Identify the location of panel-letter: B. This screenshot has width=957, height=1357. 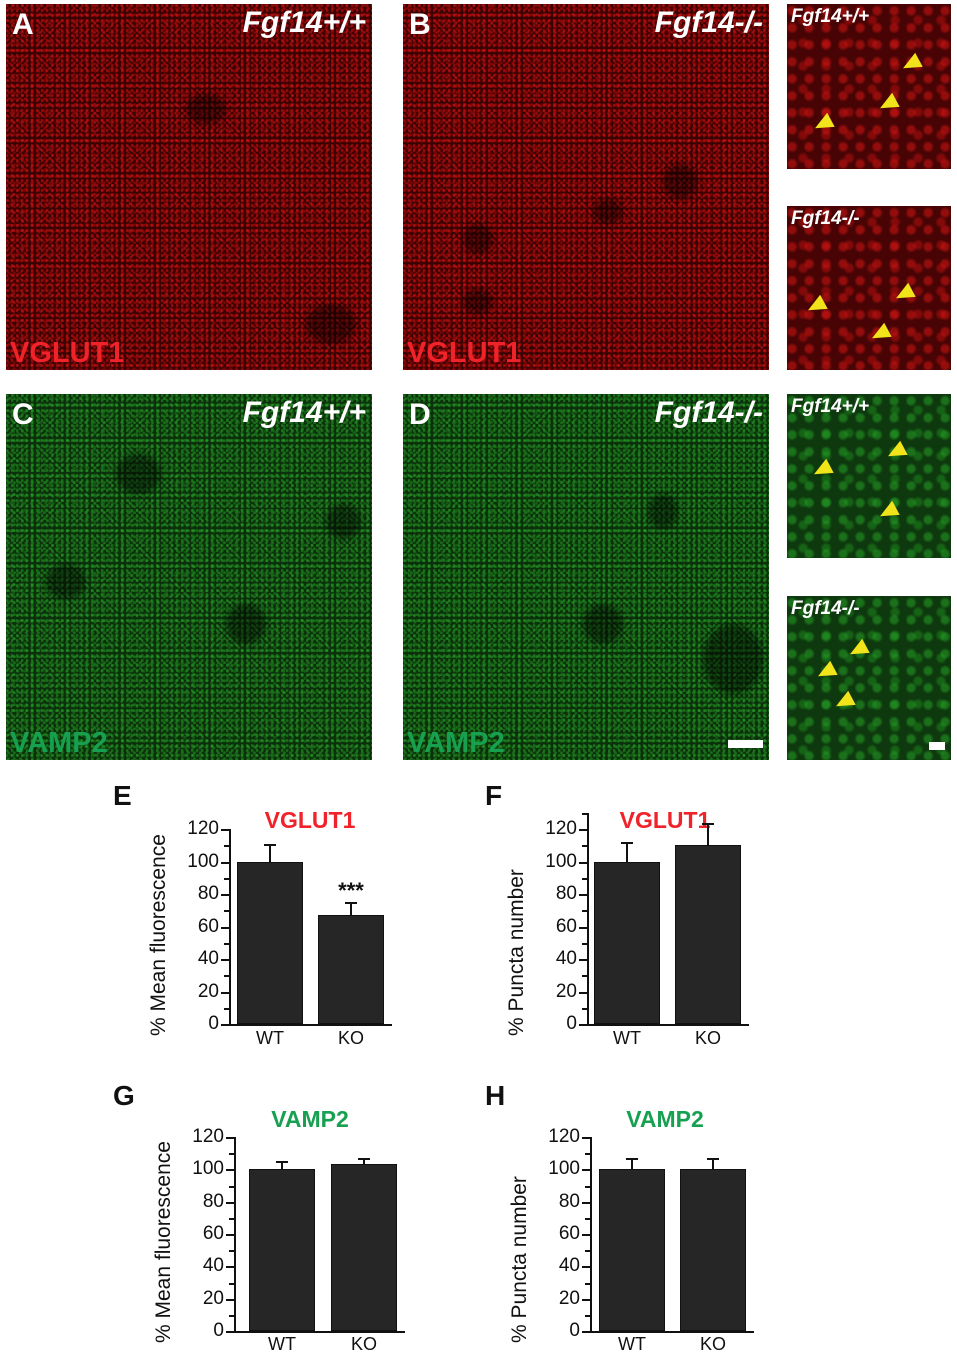
(420, 24).